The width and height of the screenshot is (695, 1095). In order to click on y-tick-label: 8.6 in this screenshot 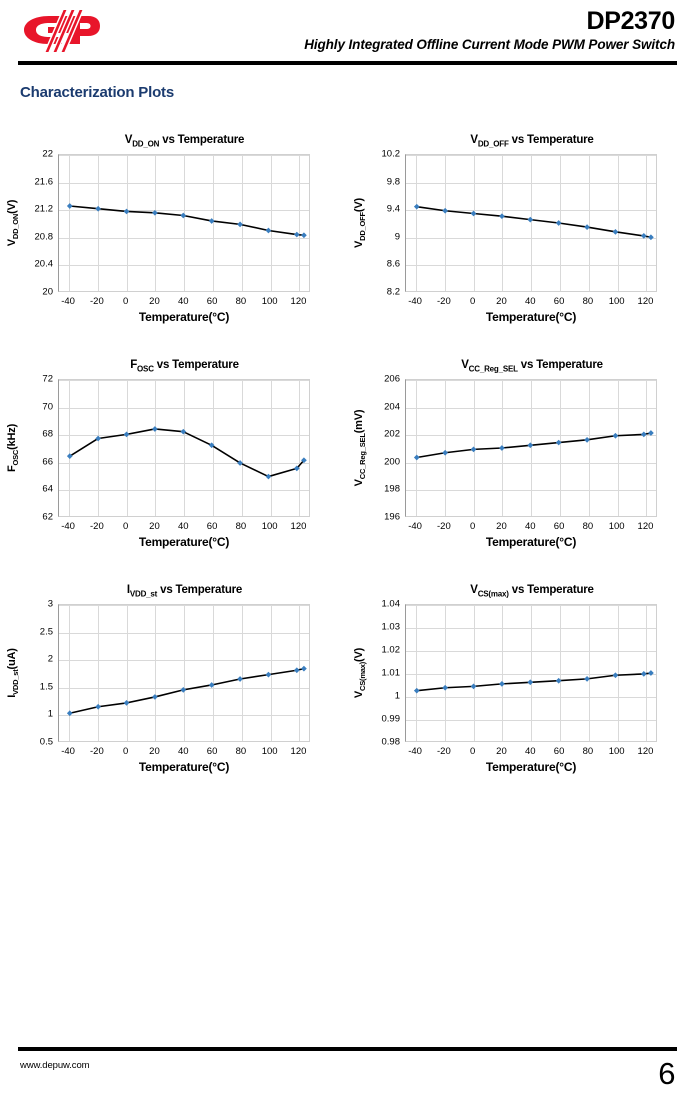, I will do `click(393, 264)`.